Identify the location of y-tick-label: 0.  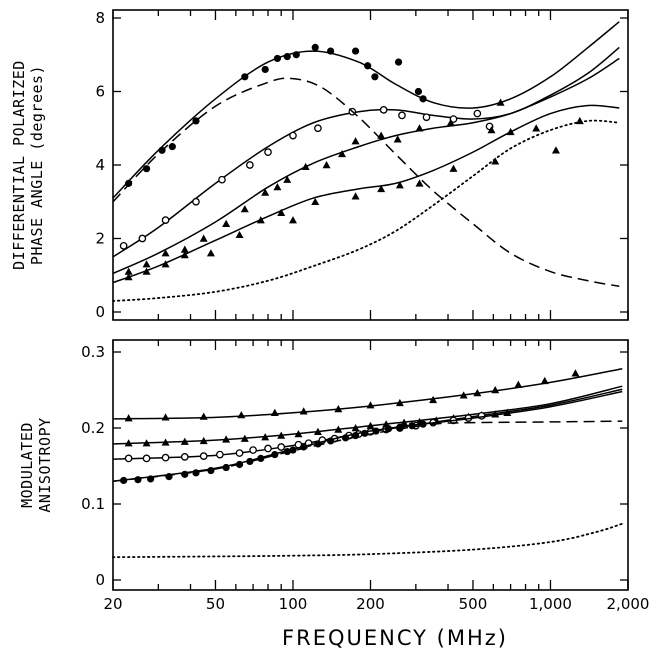
(100, 580).